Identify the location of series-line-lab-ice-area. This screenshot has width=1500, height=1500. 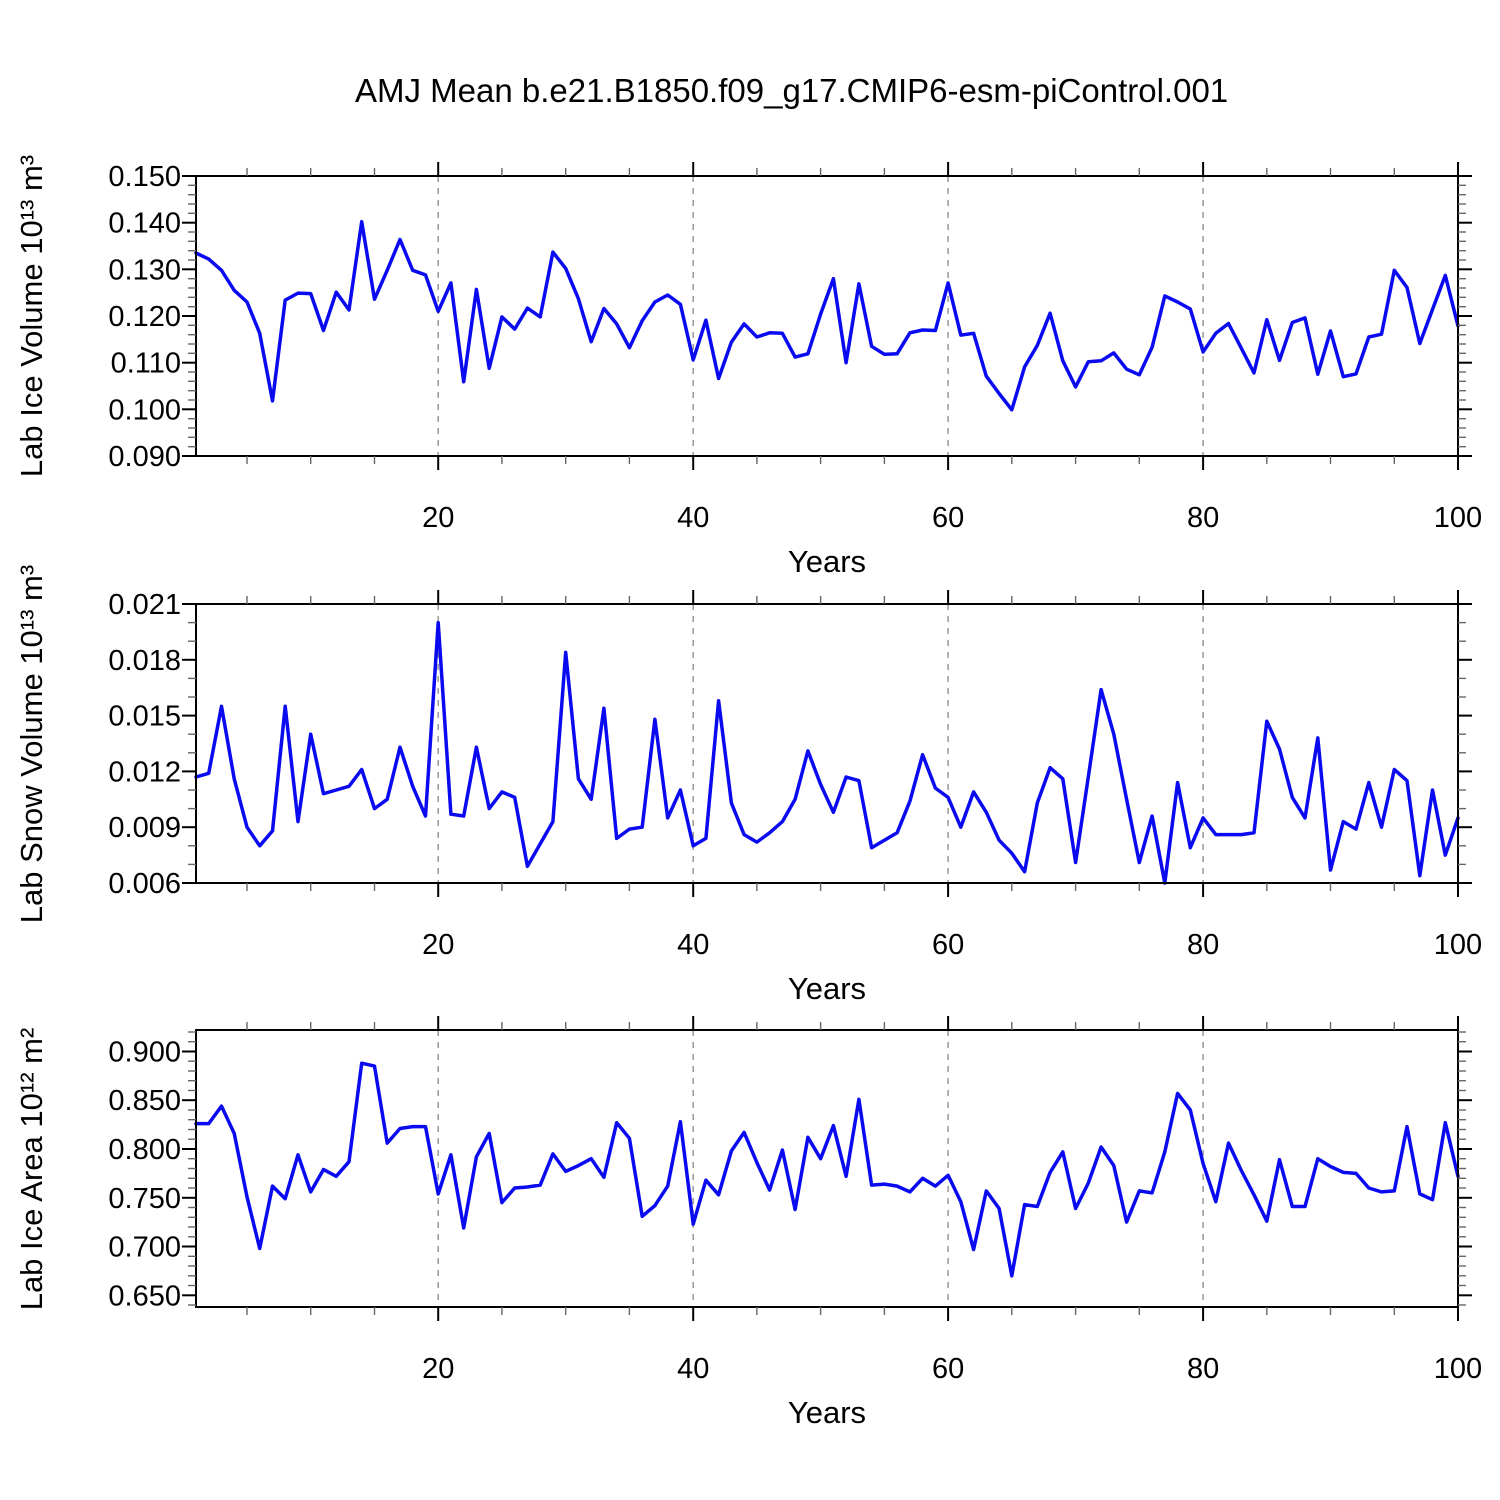
(827, 1169).